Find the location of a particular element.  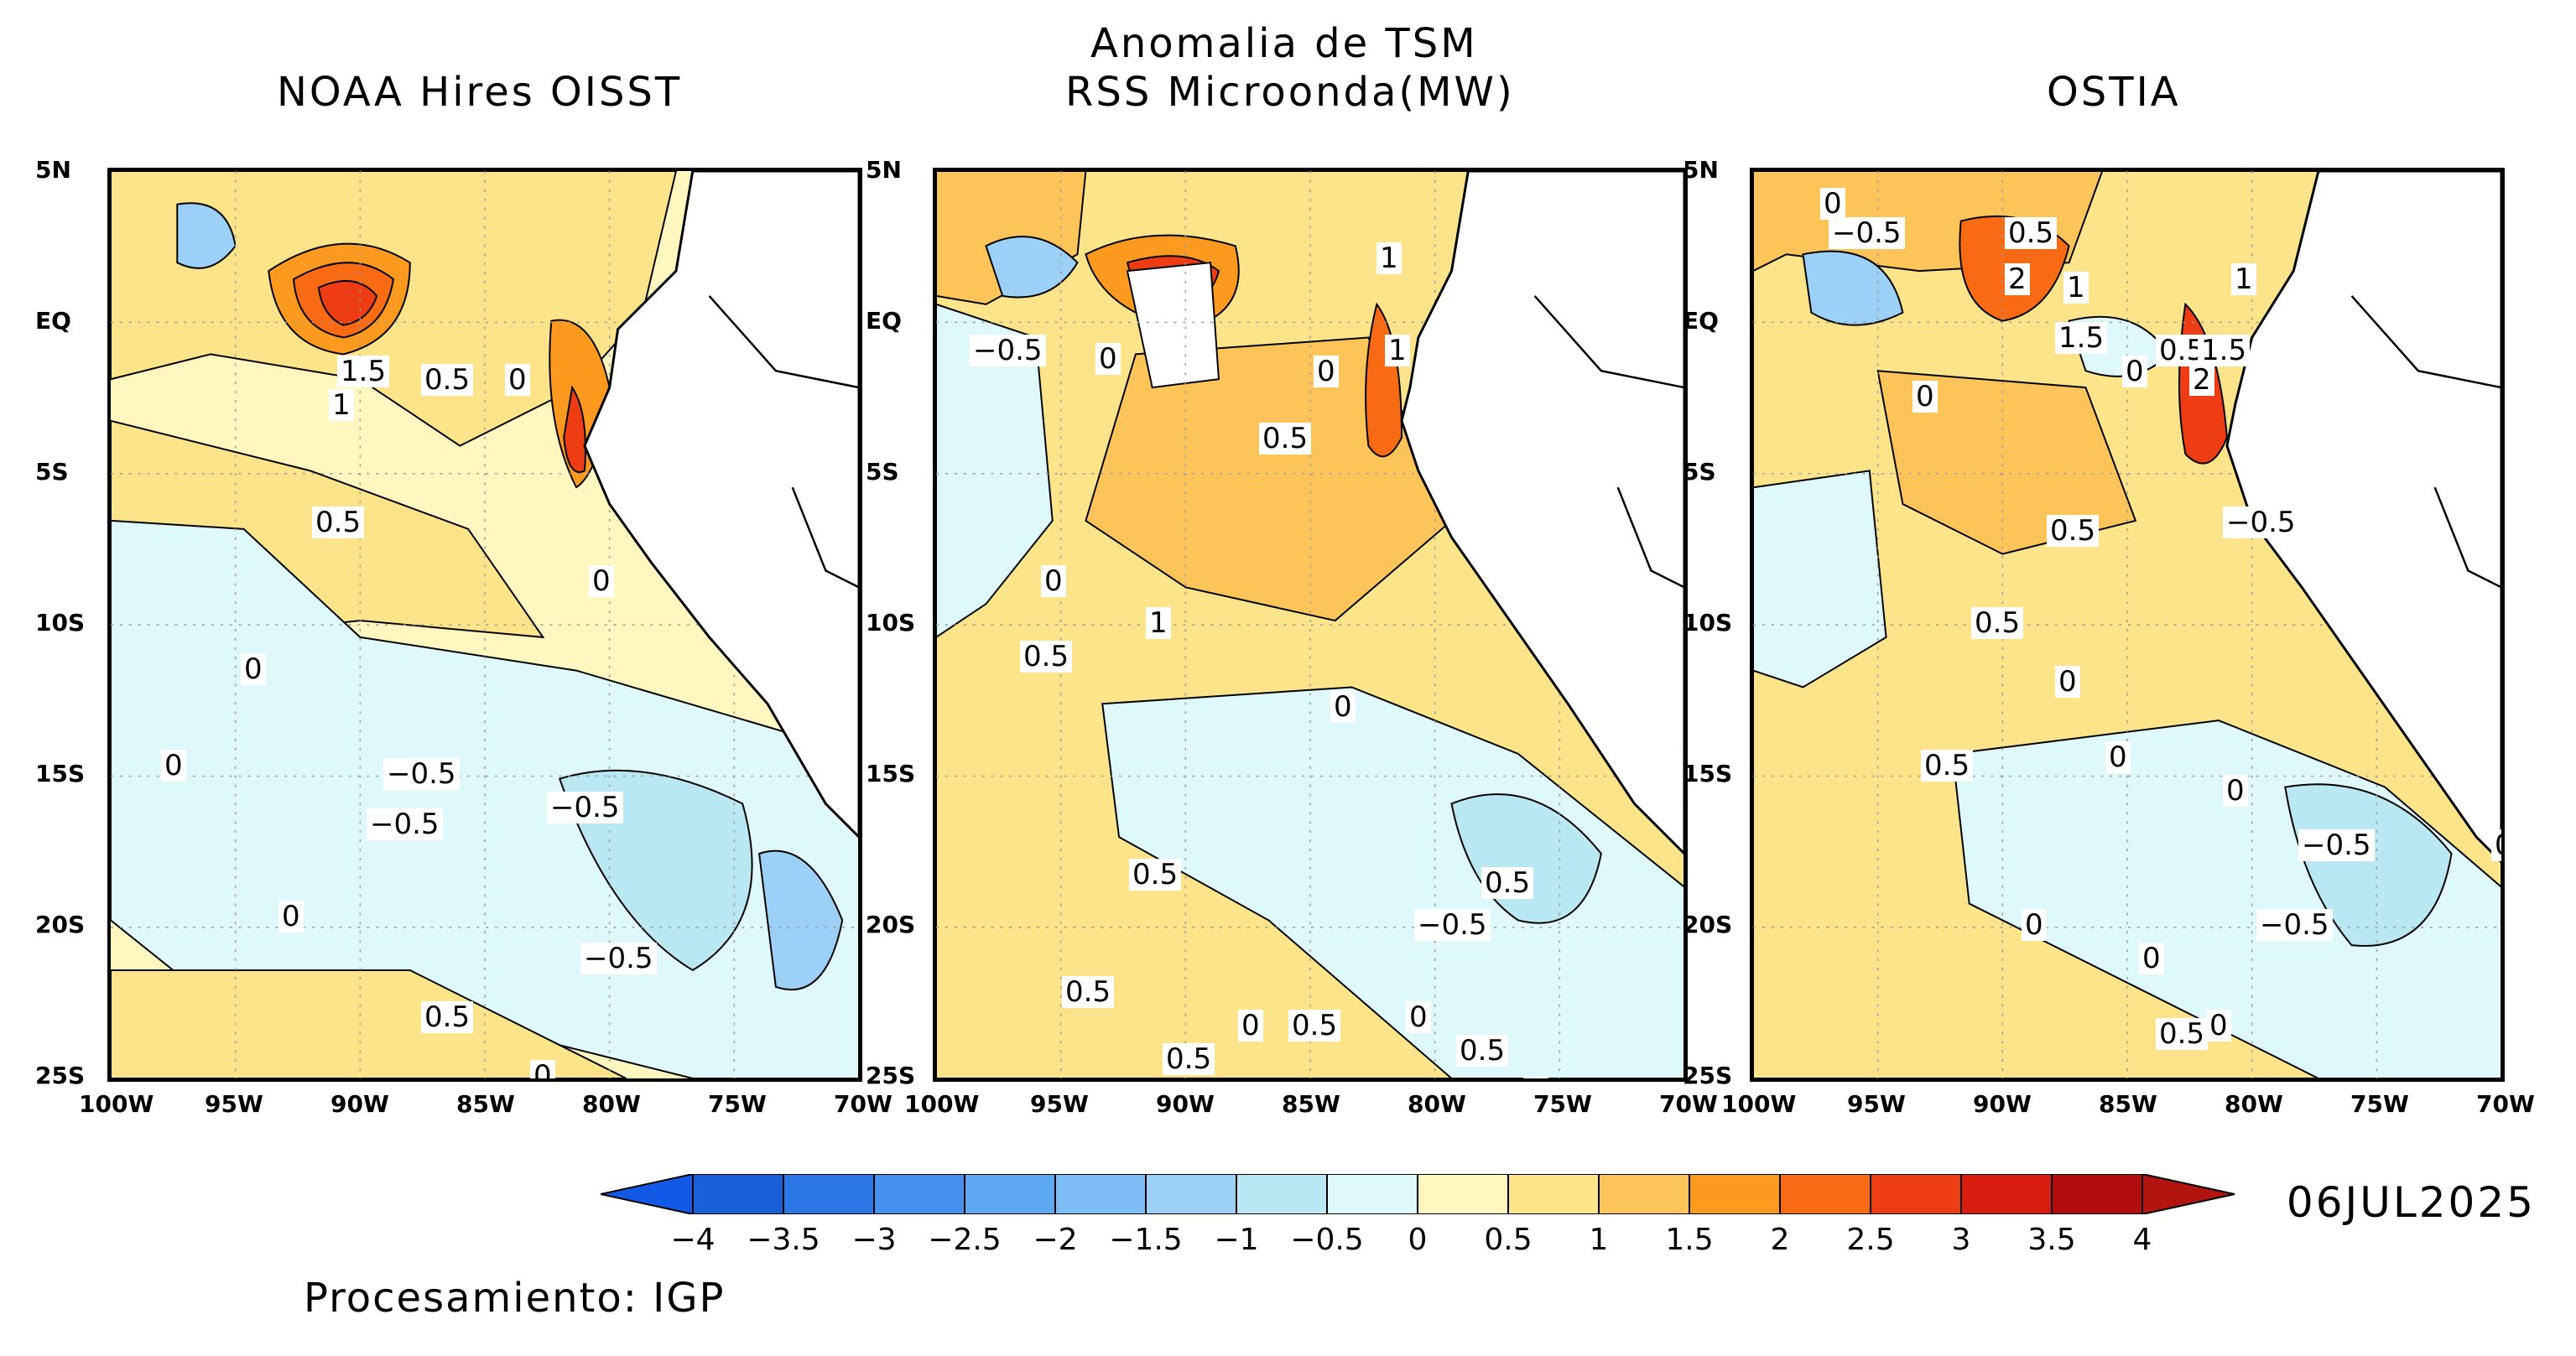

colorbar is located at coordinates (1418, 1194).